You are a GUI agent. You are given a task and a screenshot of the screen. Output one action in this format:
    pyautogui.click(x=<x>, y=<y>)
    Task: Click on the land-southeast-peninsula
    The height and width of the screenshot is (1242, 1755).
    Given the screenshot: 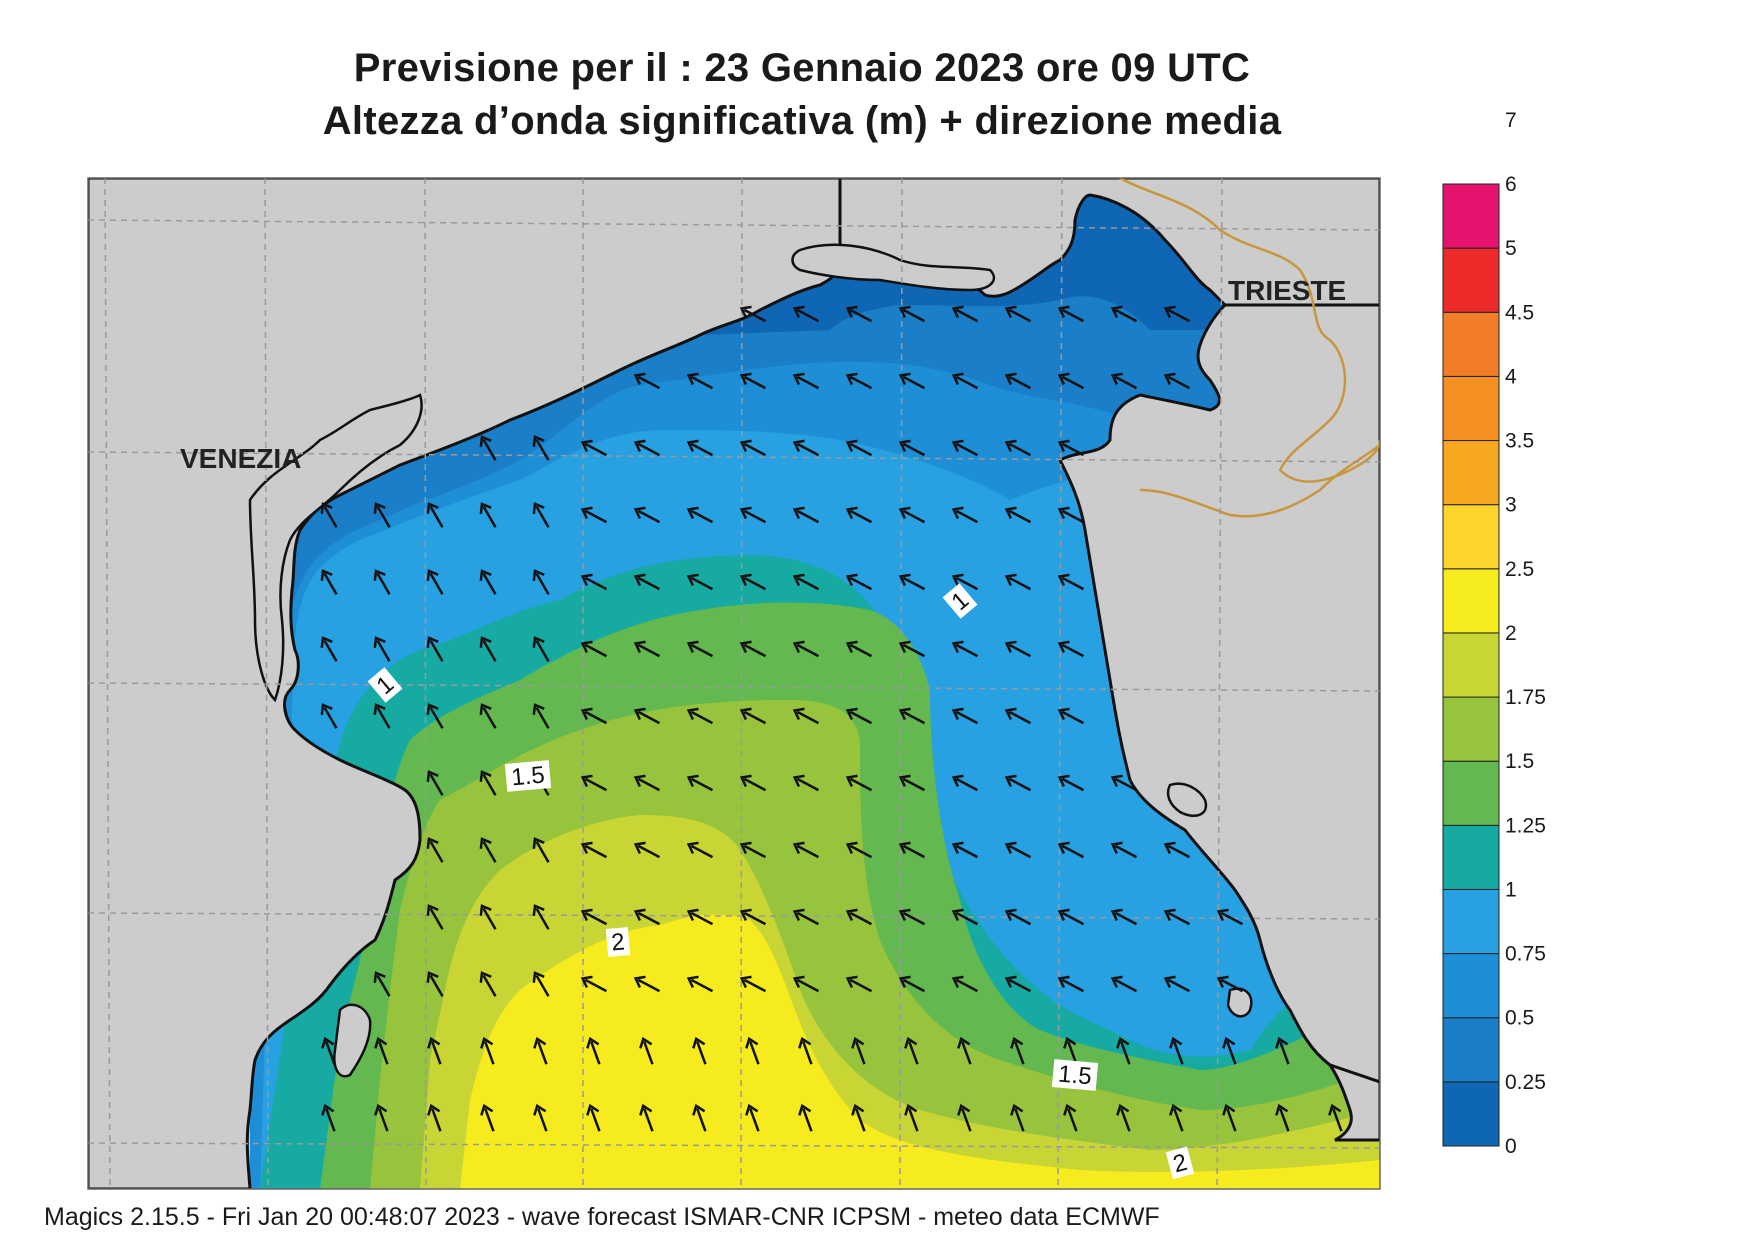 What is the action you would take?
    pyautogui.click(x=1353, y=1102)
    